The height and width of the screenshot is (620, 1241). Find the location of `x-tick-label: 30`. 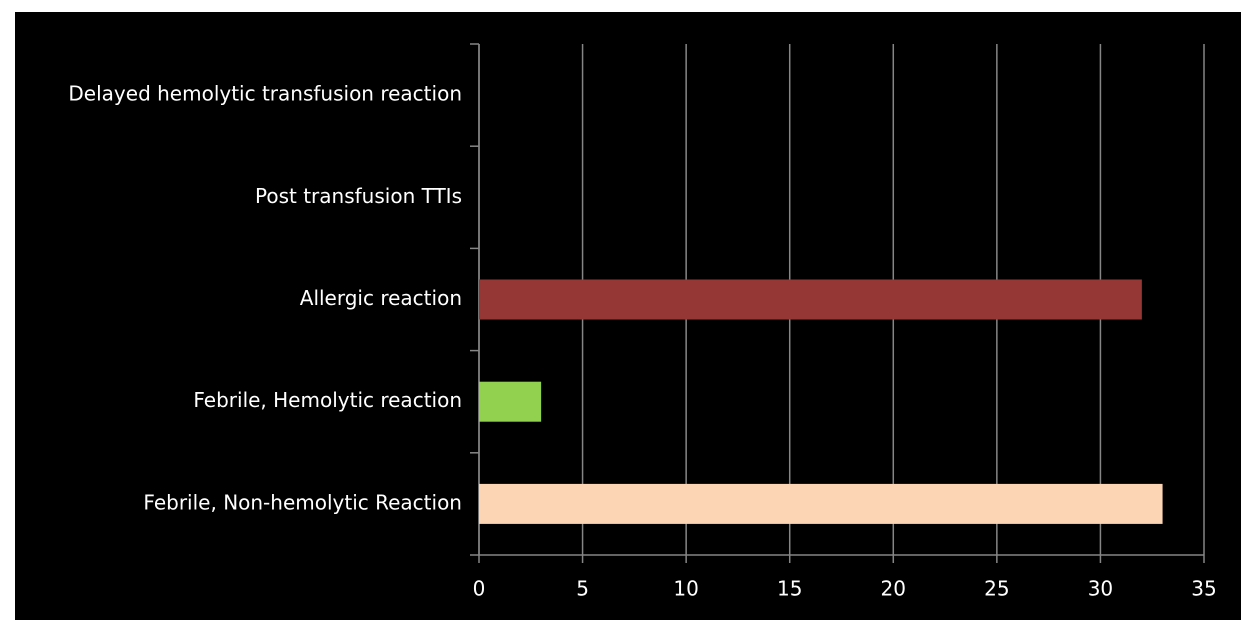

x-tick-label: 30 is located at coordinates (1100, 589).